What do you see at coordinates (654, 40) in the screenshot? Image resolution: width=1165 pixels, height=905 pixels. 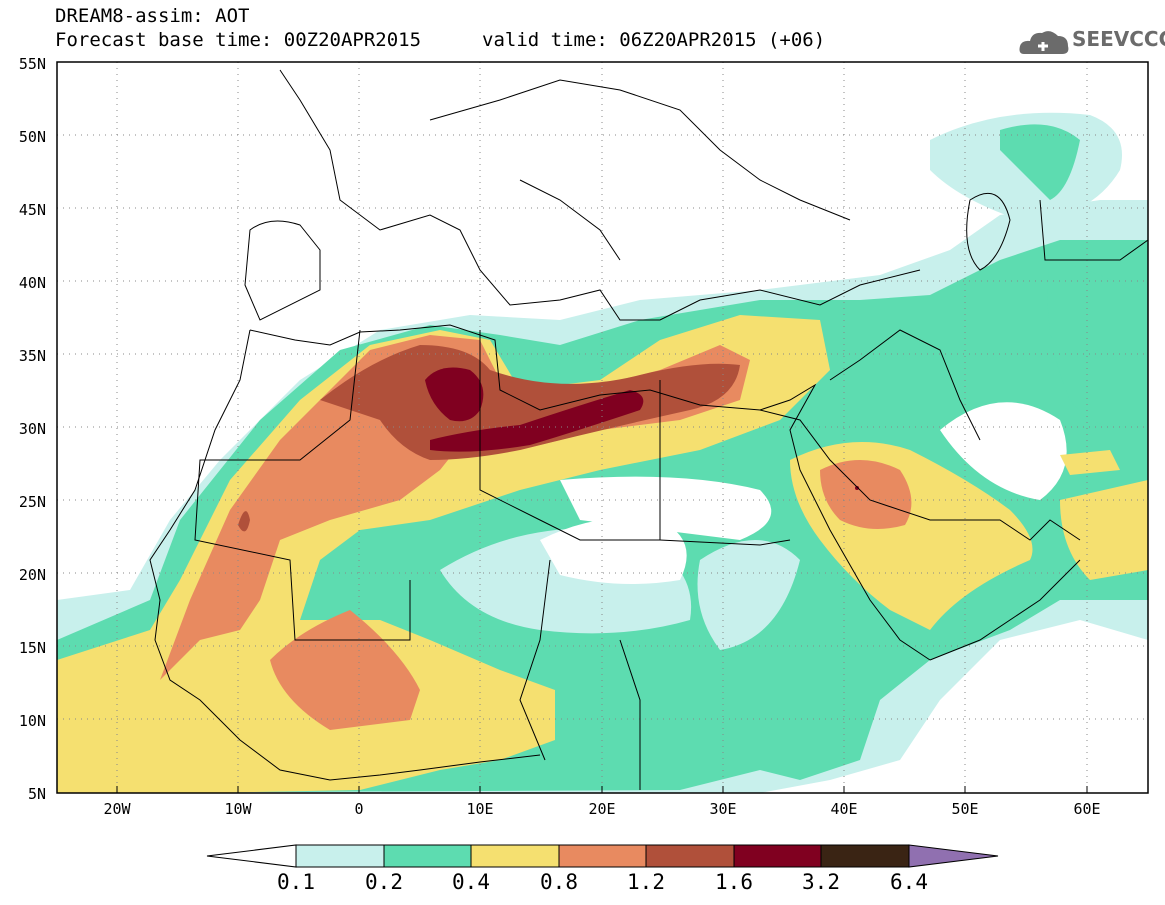 I see `valid-time: valid time: 06Z20APR2015 (+06)` at bounding box center [654, 40].